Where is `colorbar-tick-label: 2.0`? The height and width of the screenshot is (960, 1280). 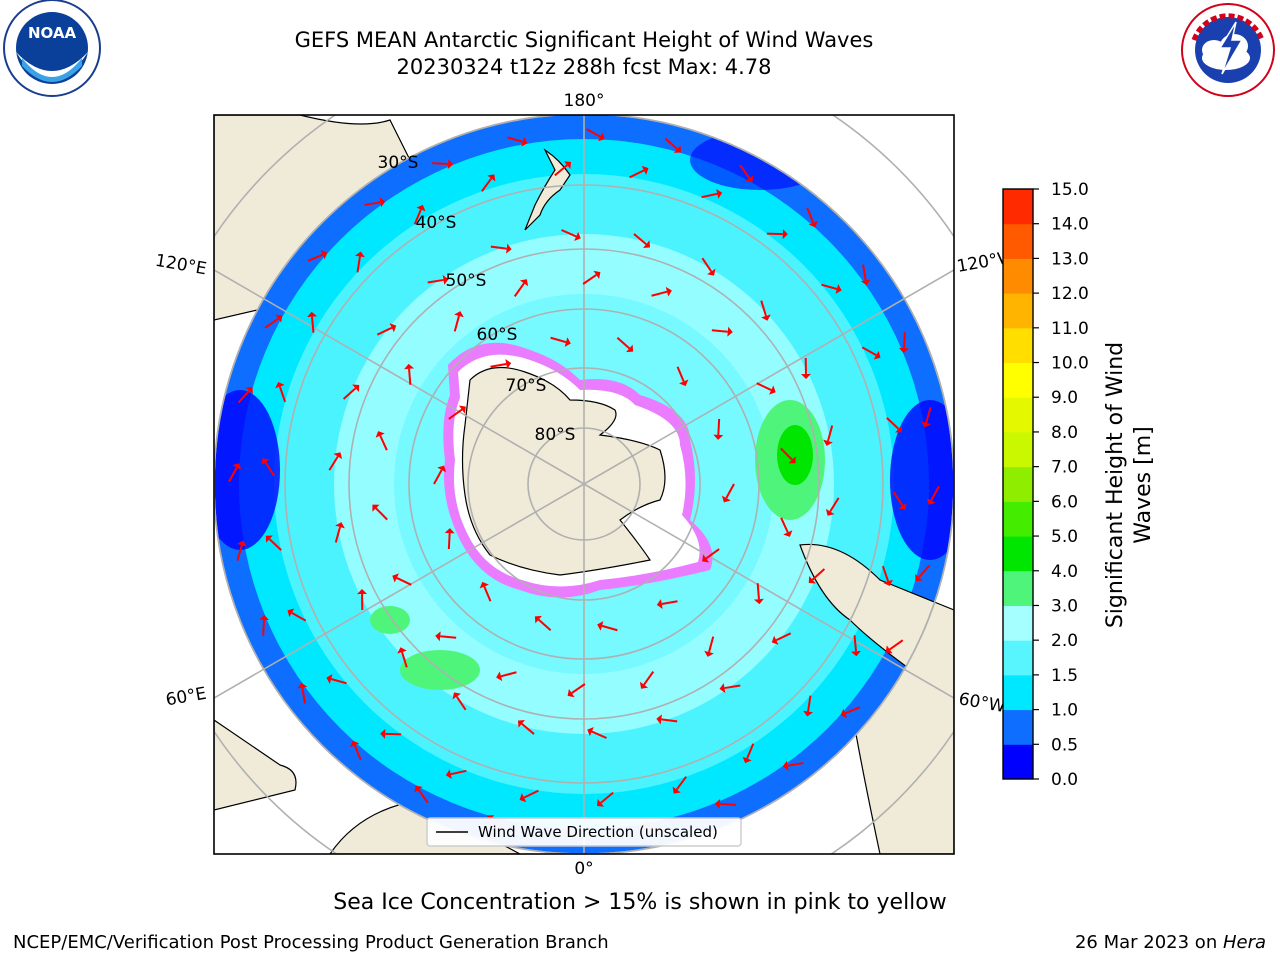
colorbar-tick-label: 2.0 is located at coordinates (1064, 641).